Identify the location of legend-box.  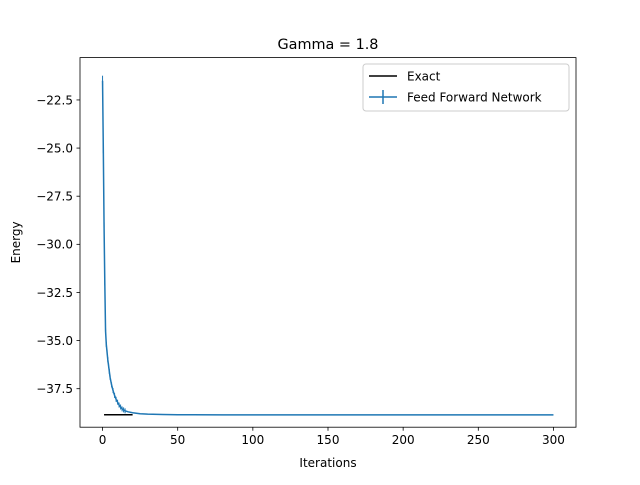
(466, 87).